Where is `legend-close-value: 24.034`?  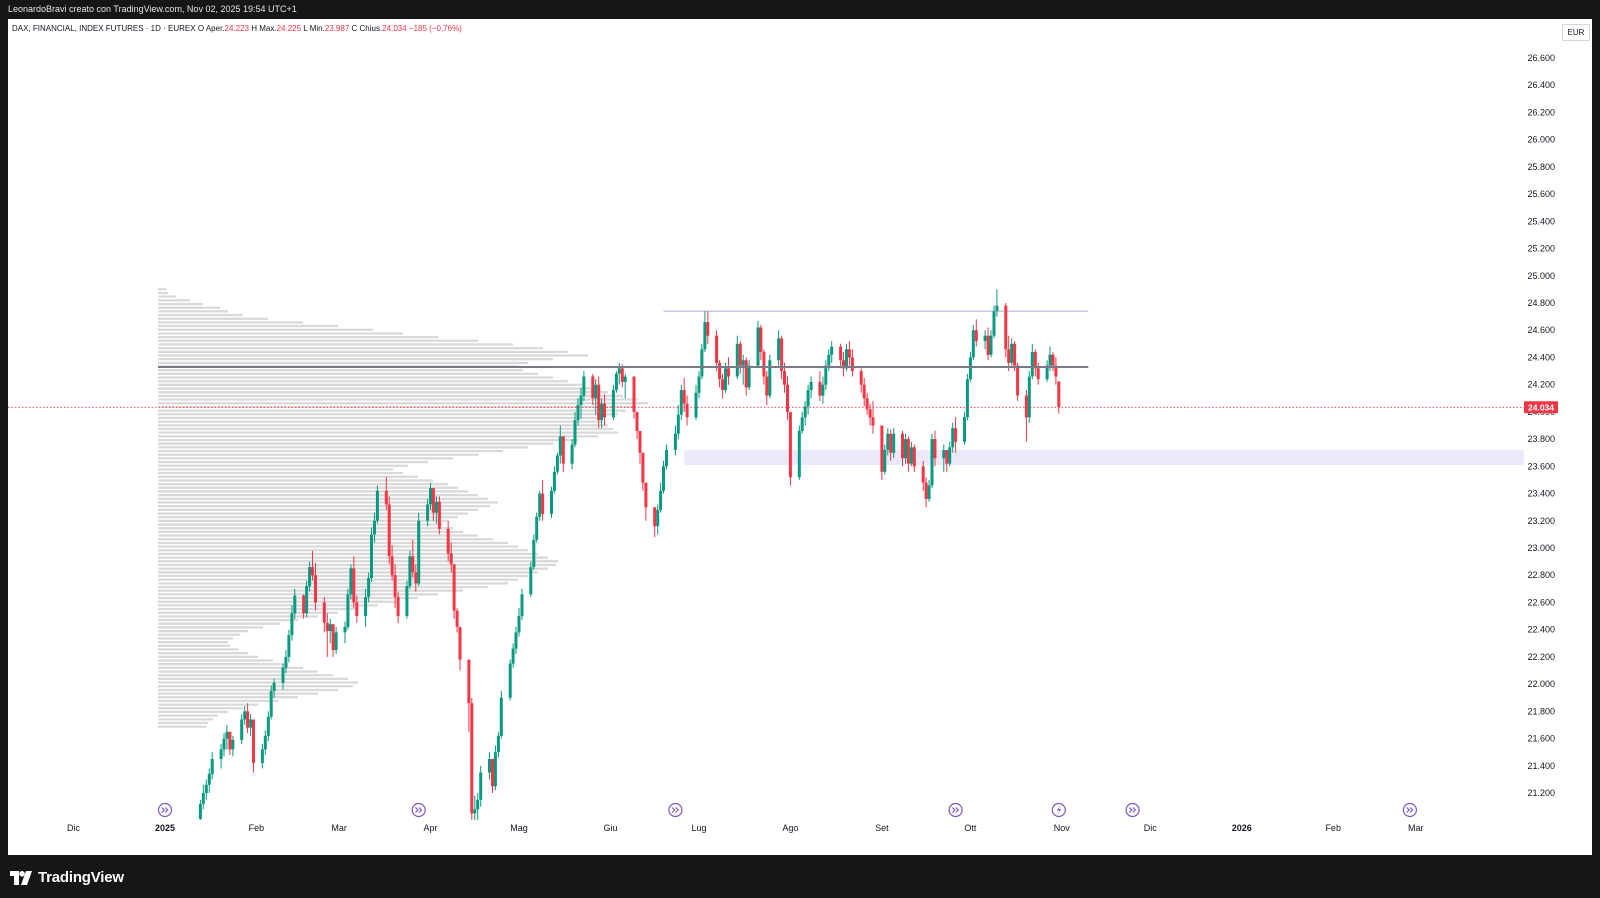
legend-close-value: 24.034 is located at coordinates (394, 28).